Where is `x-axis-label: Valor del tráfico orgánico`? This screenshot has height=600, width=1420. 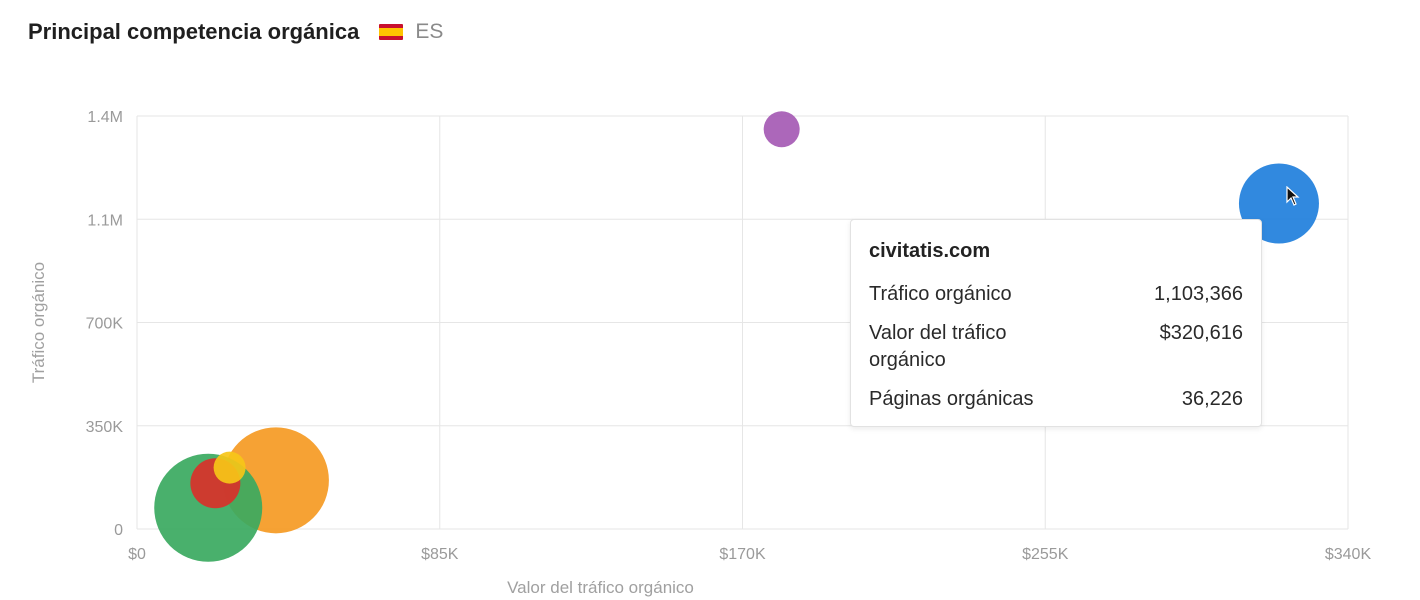 x-axis-label: Valor del tráfico orgánico is located at coordinates (600, 587).